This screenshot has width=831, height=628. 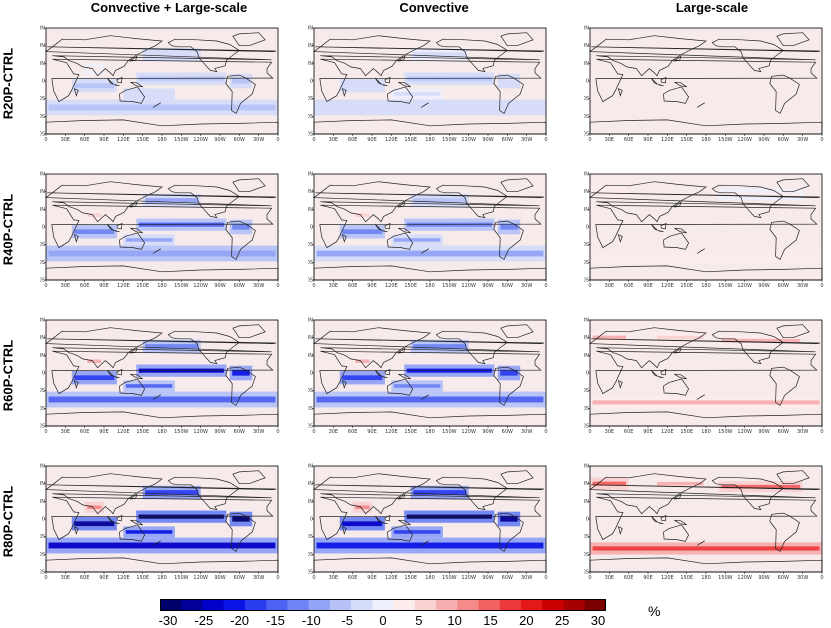 I want to click on lat-tick-label: 90N, so click(x=586, y=321).